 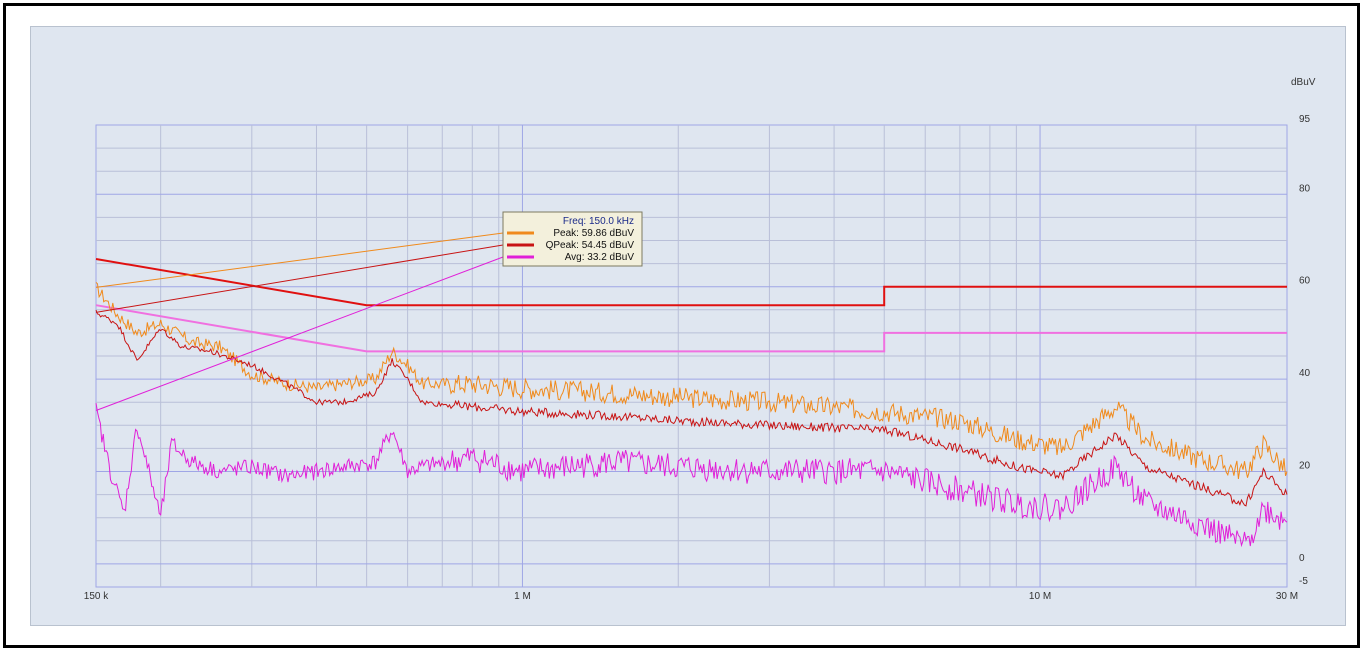 What do you see at coordinates (1040, 596) in the screenshot?
I see `x-tick-label: 10 M` at bounding box center [1040, 596].